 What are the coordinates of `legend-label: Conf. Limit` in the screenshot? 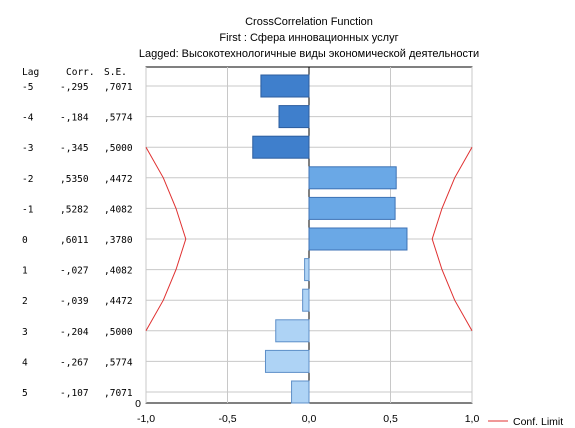 It's located at (538, 422).